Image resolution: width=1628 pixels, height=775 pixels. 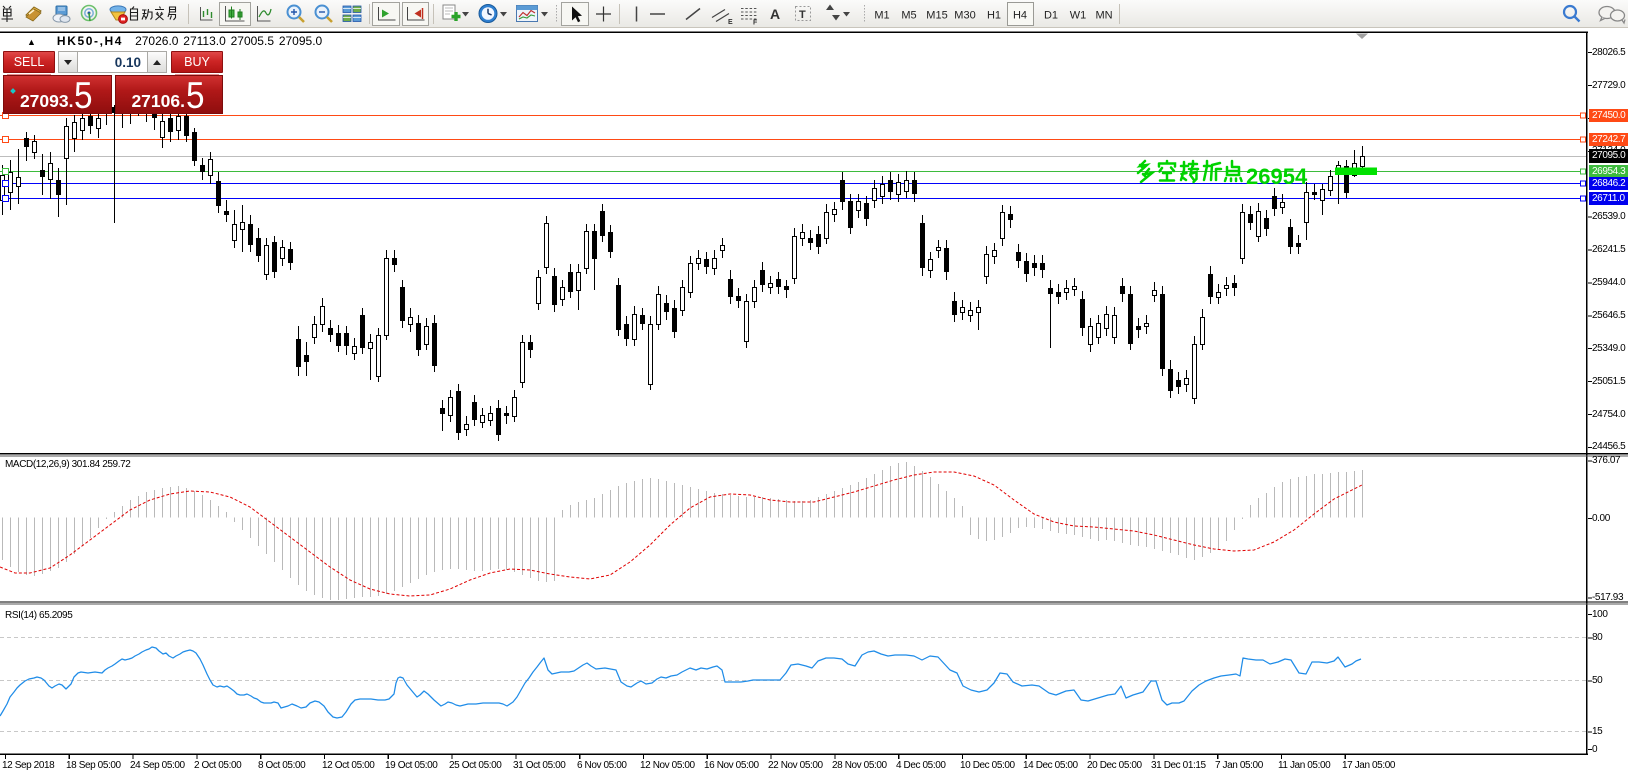 I want to click on svg-text: T, so click(x=802, y=15).